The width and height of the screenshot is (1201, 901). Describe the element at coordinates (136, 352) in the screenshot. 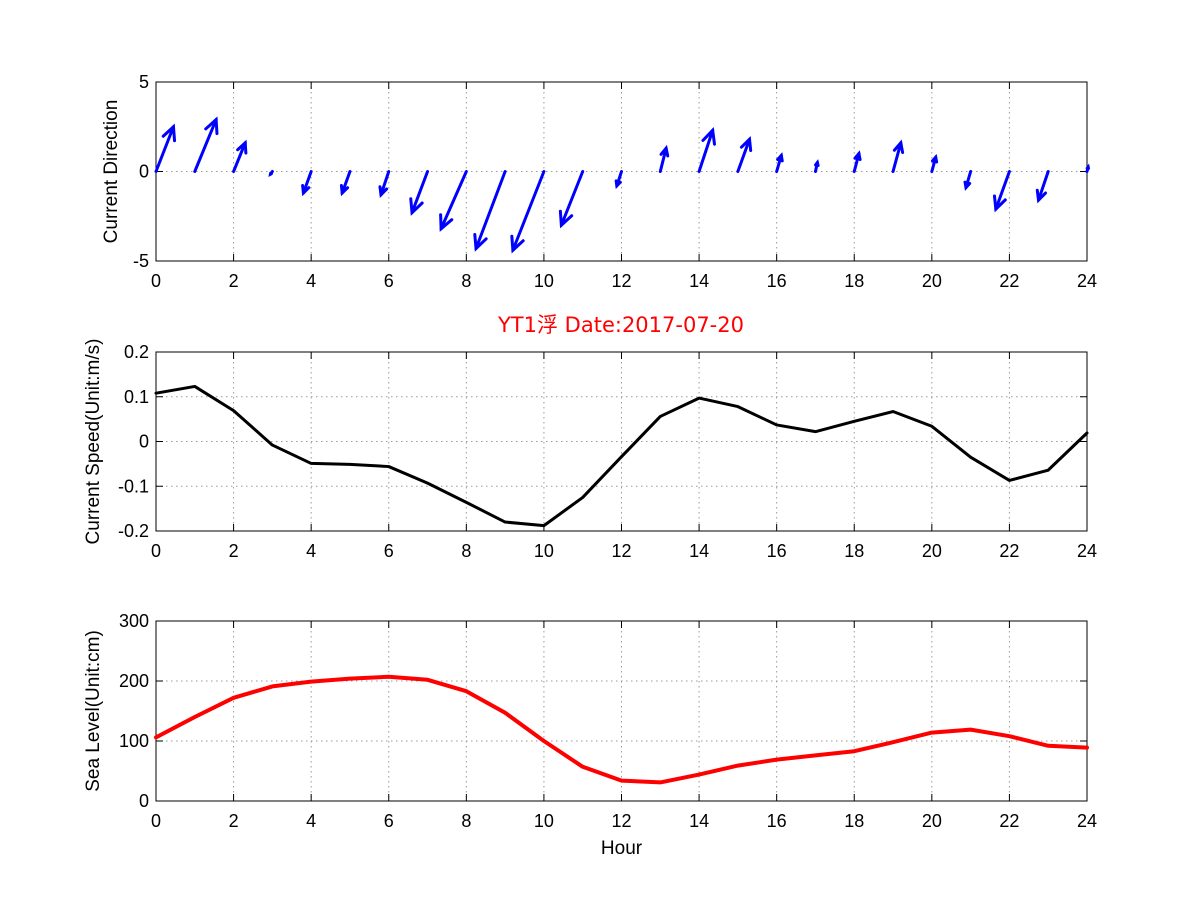

I see `y-tick-label: 0.2` at that location.